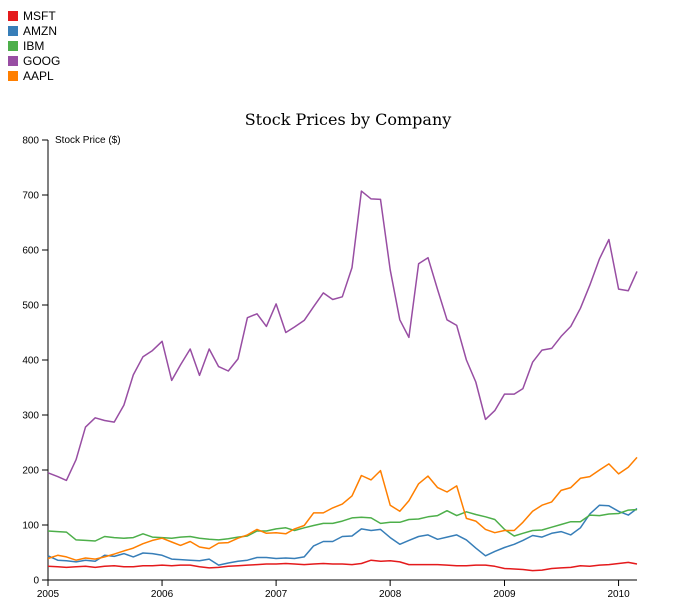 This screenshot has width=677, height=603. I want to click on series-line-amzn, so click(342, 535).